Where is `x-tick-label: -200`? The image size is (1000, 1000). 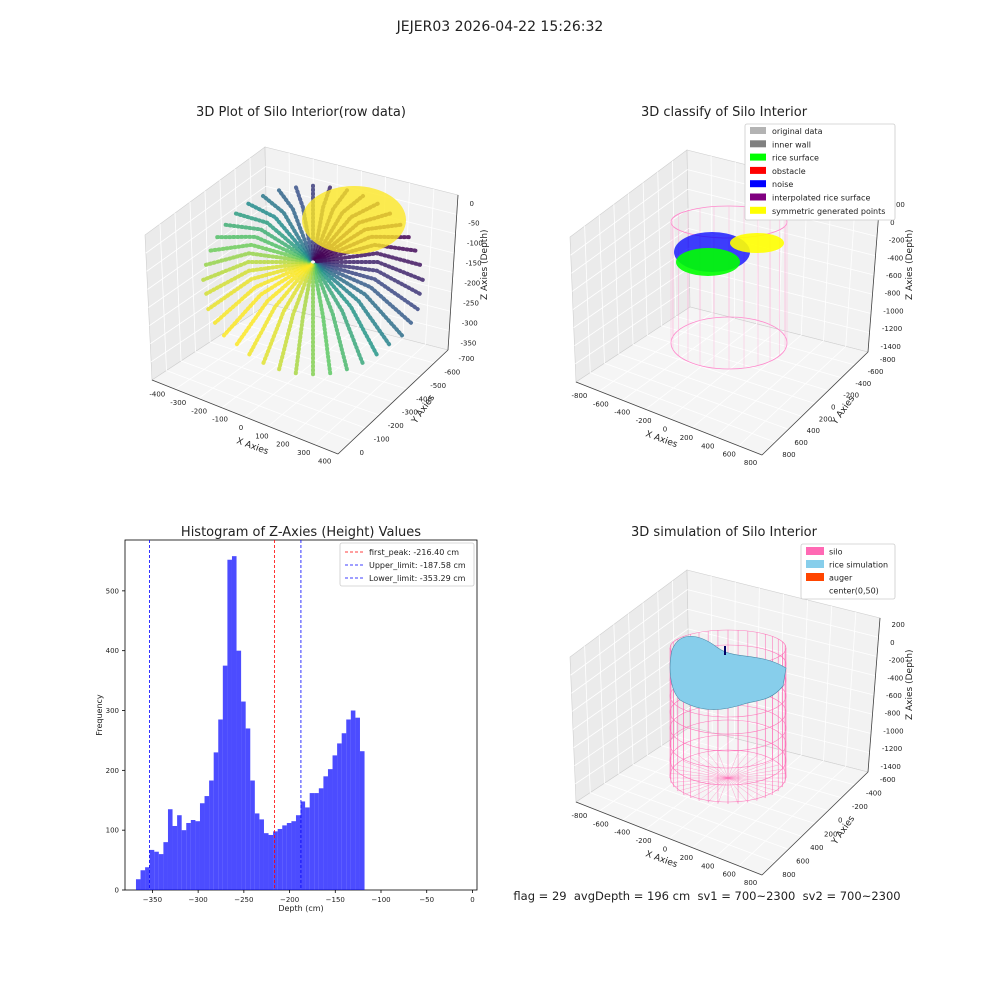
x-tick-label: -200 is located at coordinates (644, 421).